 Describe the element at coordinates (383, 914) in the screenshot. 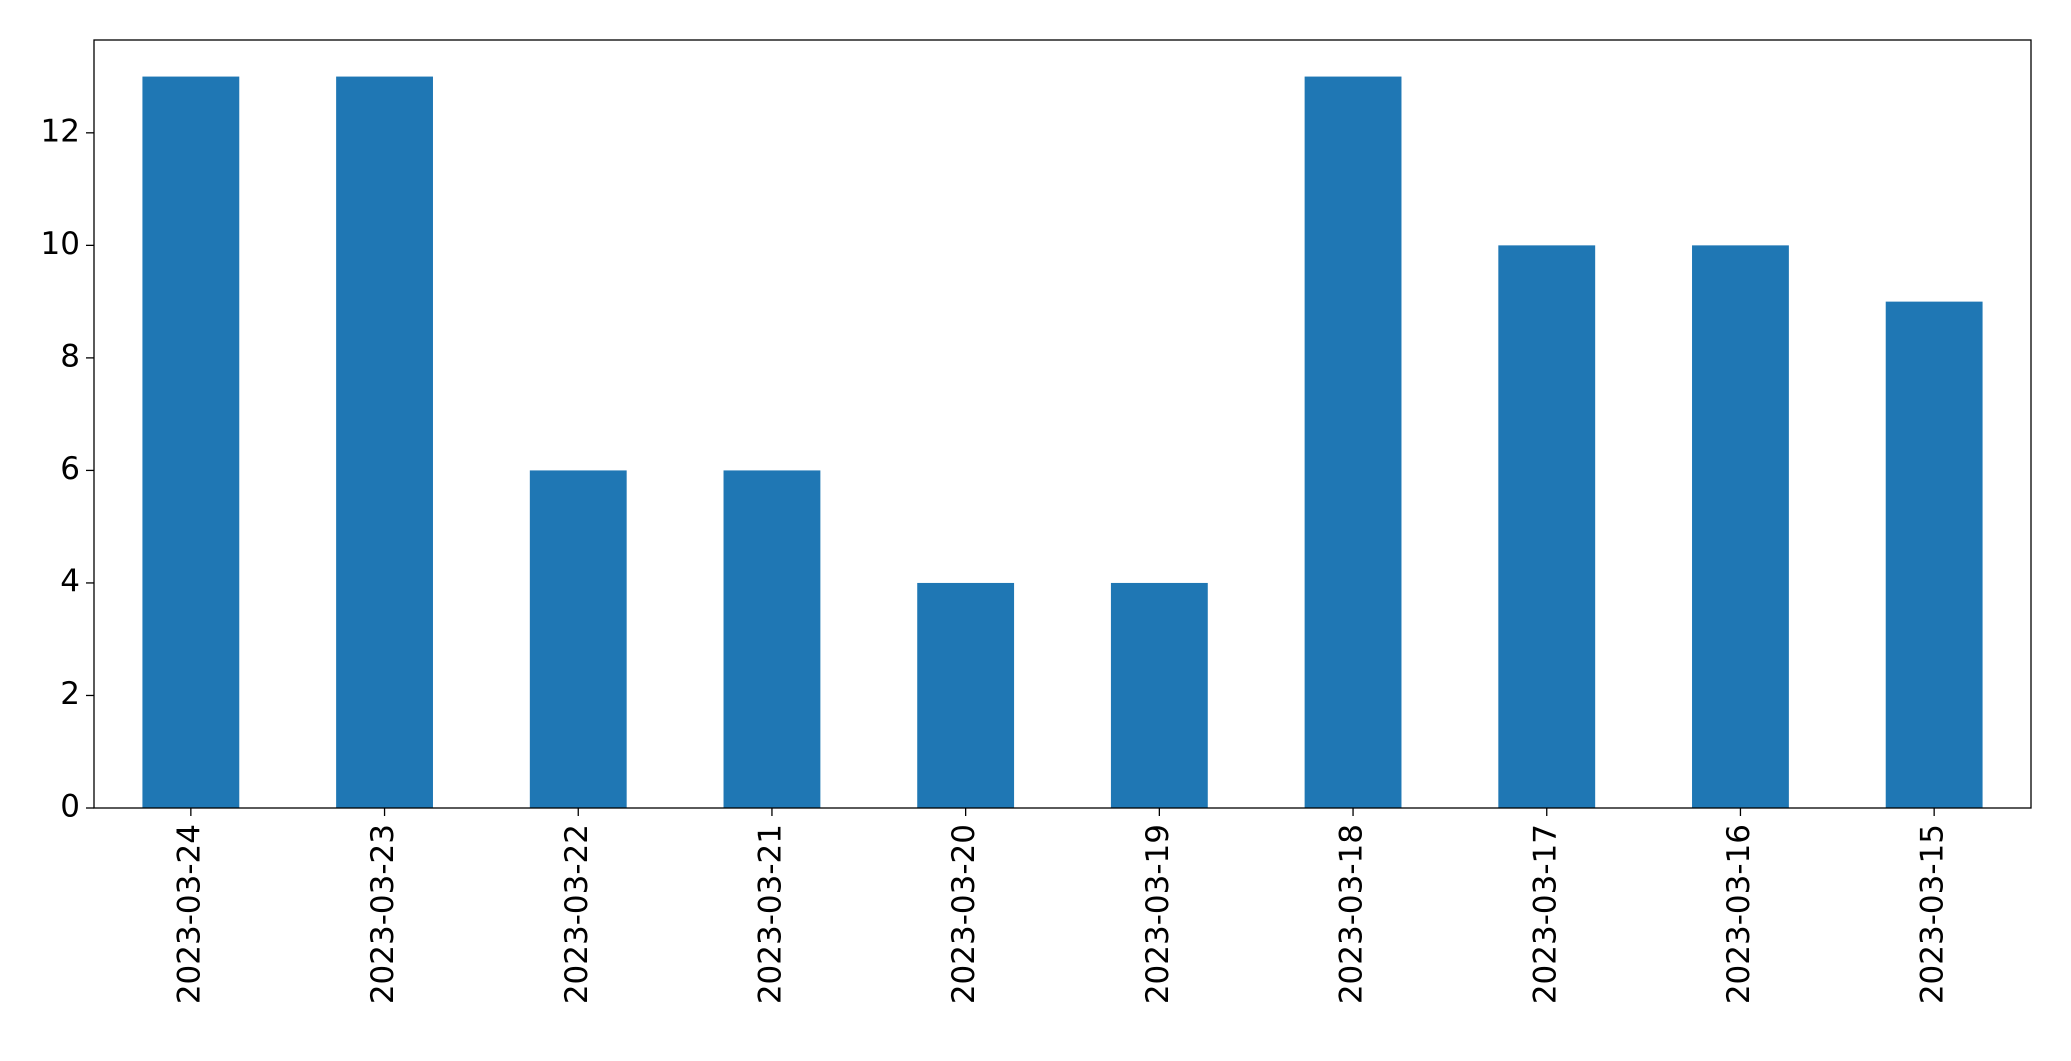

I see `x-tick-label: 2023-03-23` at that location.